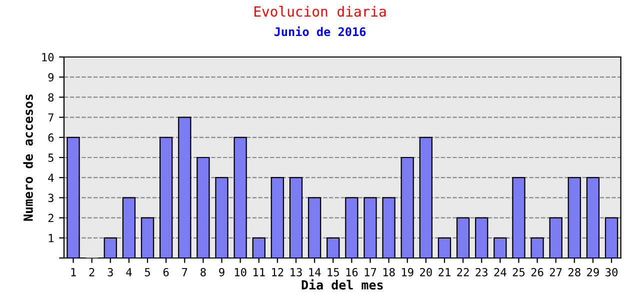  What do you see at coordinates (240, 272) in the screenshot?
I see `x-tick-label: 10` at bounding box center [240, 272].